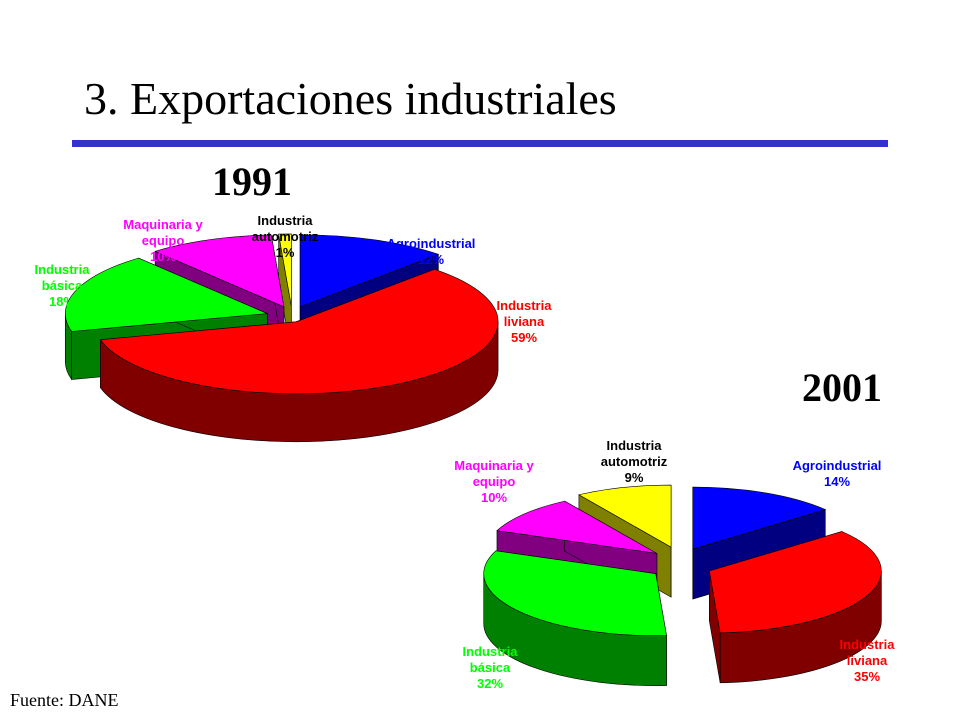  I want to click on slide-title: 3. Exportaciones industriales, so click(350, 98).